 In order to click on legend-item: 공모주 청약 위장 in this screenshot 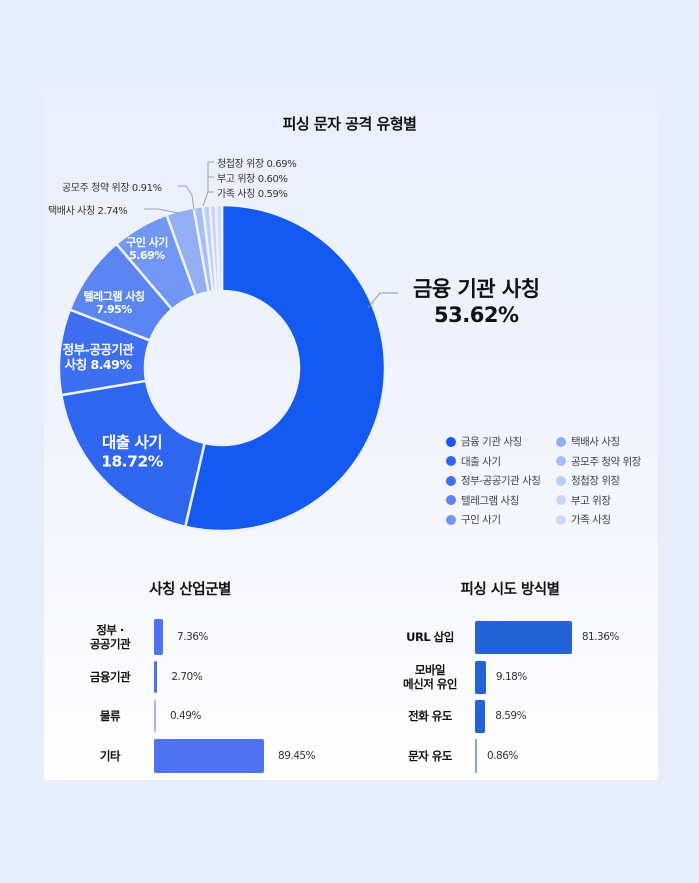, I will do `click(611, 462)`.